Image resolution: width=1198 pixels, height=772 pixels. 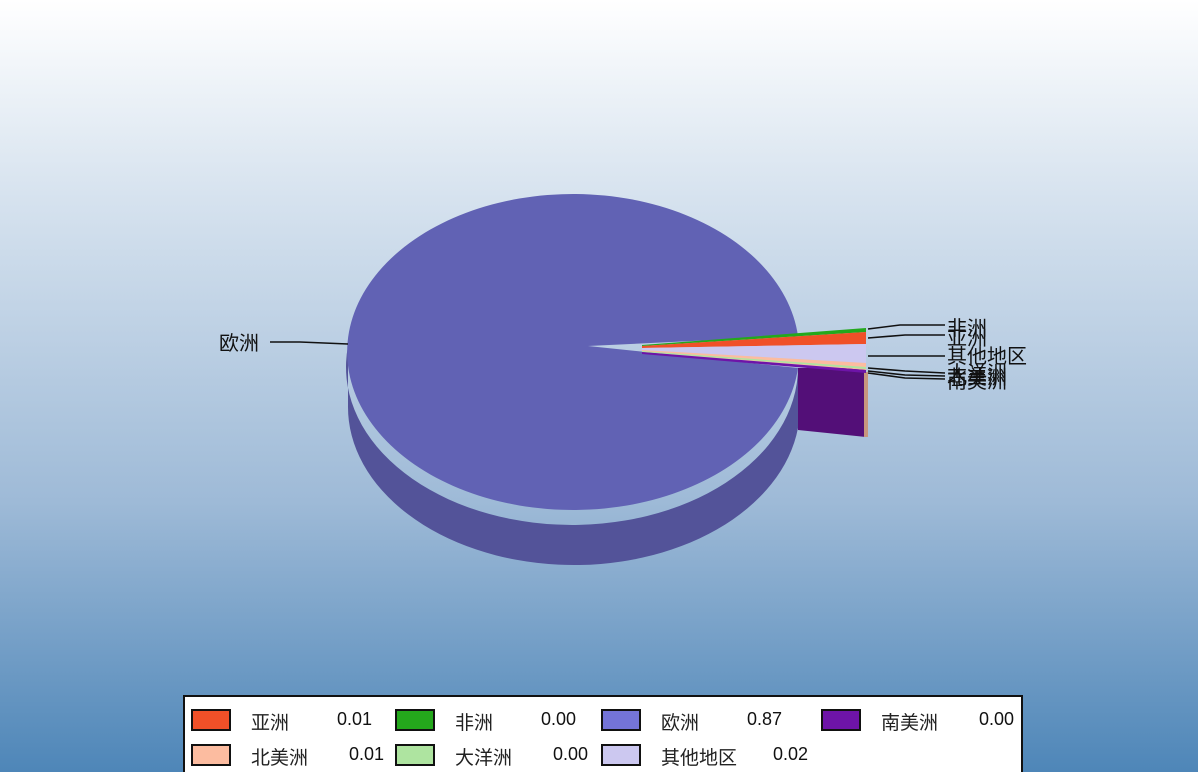 What do you see at coordinates (906, 327) in the screenshot?
I see `leader-line-africa` at bounding box center [906, 327].